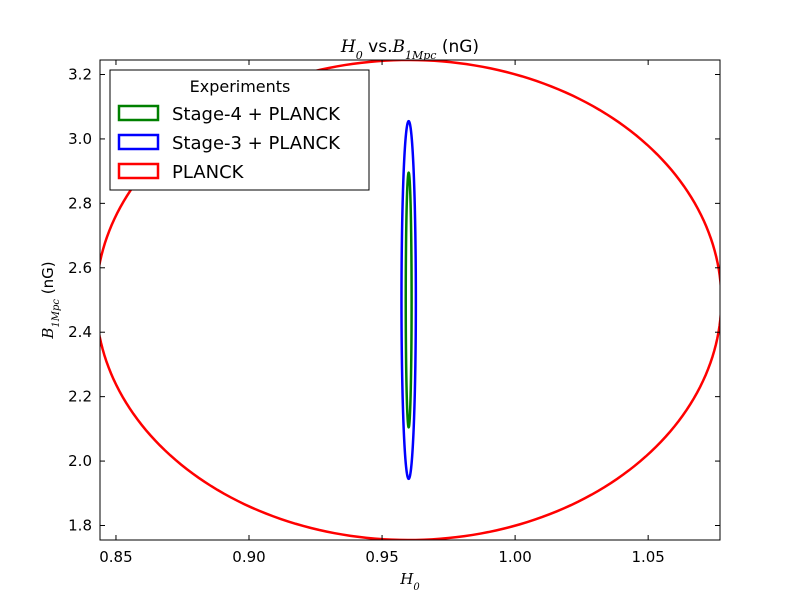 This screenshot has width=800, height=600. I want to click on xlabel-math: H, so click(406, 579).